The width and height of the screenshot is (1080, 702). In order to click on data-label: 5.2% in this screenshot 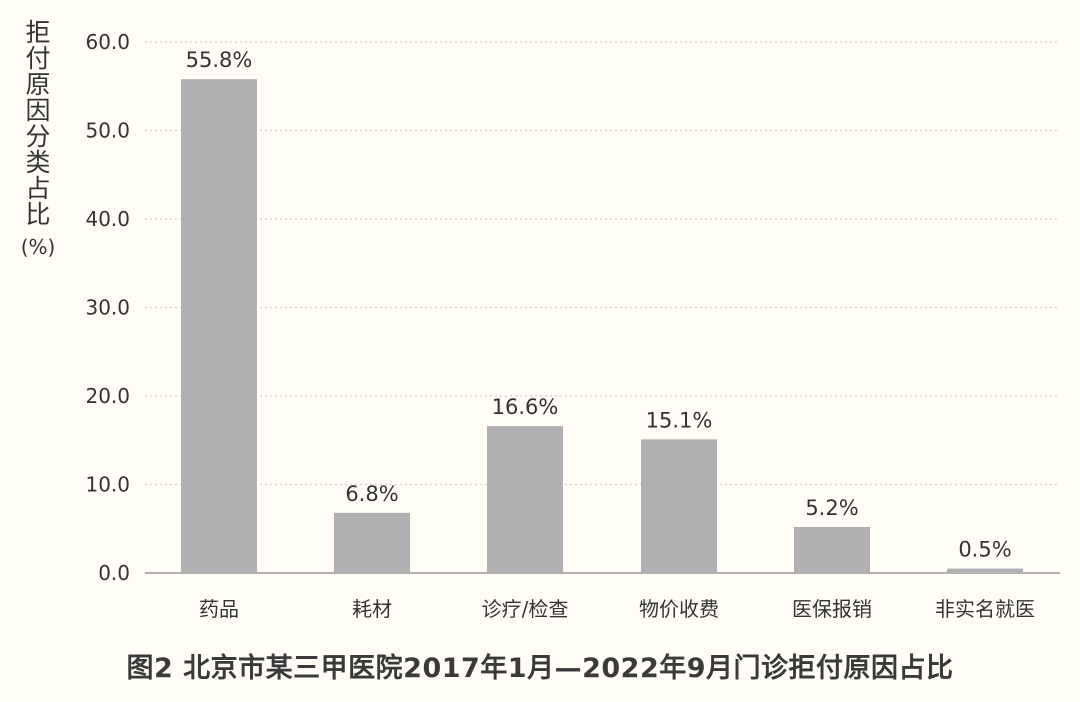, I will do `click(831, 508)`.